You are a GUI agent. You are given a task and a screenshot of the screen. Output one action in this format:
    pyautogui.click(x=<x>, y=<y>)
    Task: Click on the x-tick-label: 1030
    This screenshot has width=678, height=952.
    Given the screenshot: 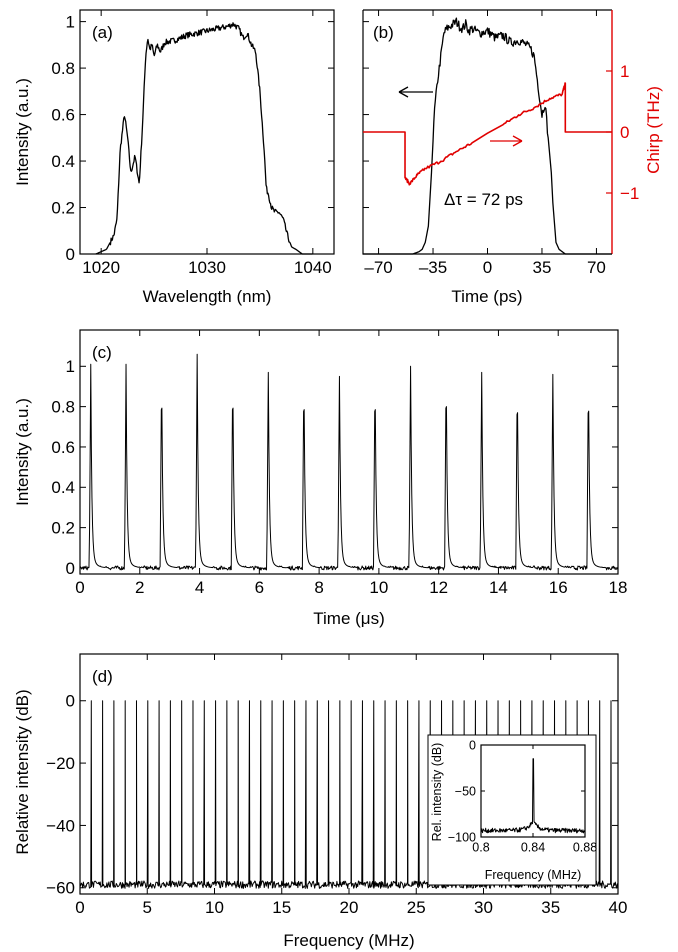 What is the action you would take?
    pyautogui.click(x=207, y=267)
    